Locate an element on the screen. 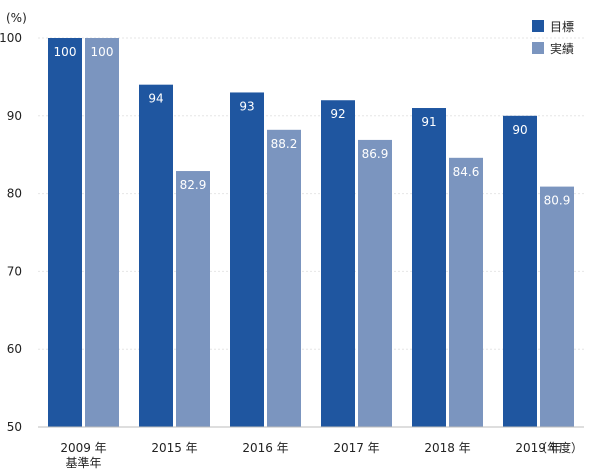 This screenshot has width=600, height=472. x-tick-label: 2009 年 is located at coordinates (83, 448).